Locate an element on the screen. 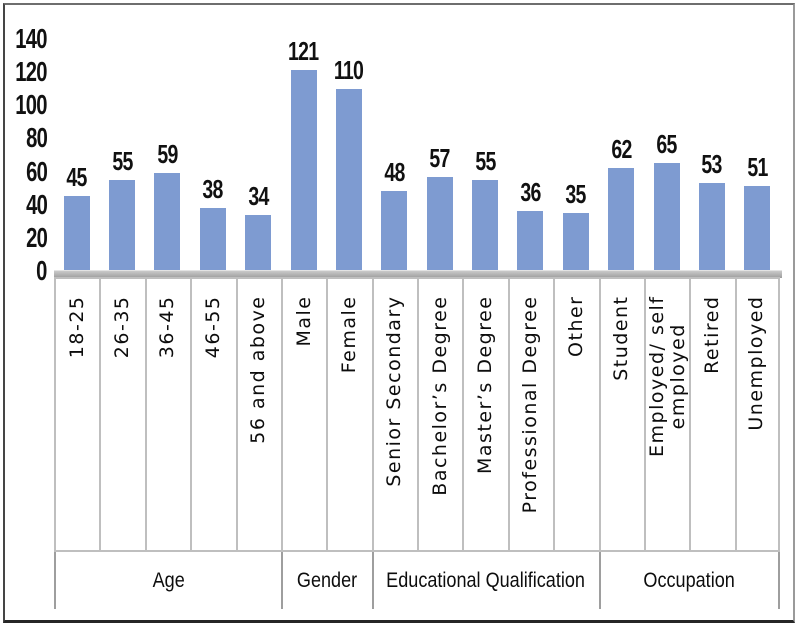 The height and width of the screenshot is (627, 800). bar-value: 51 is located at coordinates (757, 167).